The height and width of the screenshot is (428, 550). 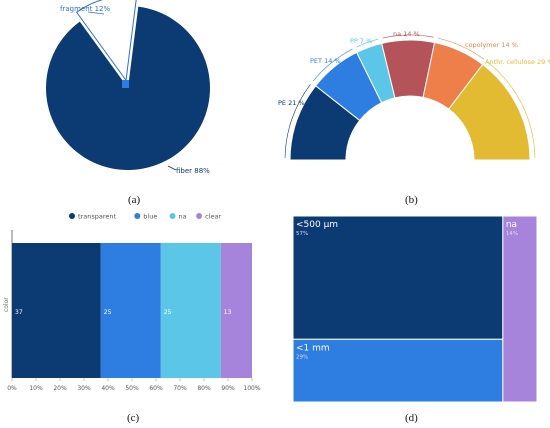 I want to click on donut-label-copolymer: copolymer 14 %, so click(x=491, y=45).